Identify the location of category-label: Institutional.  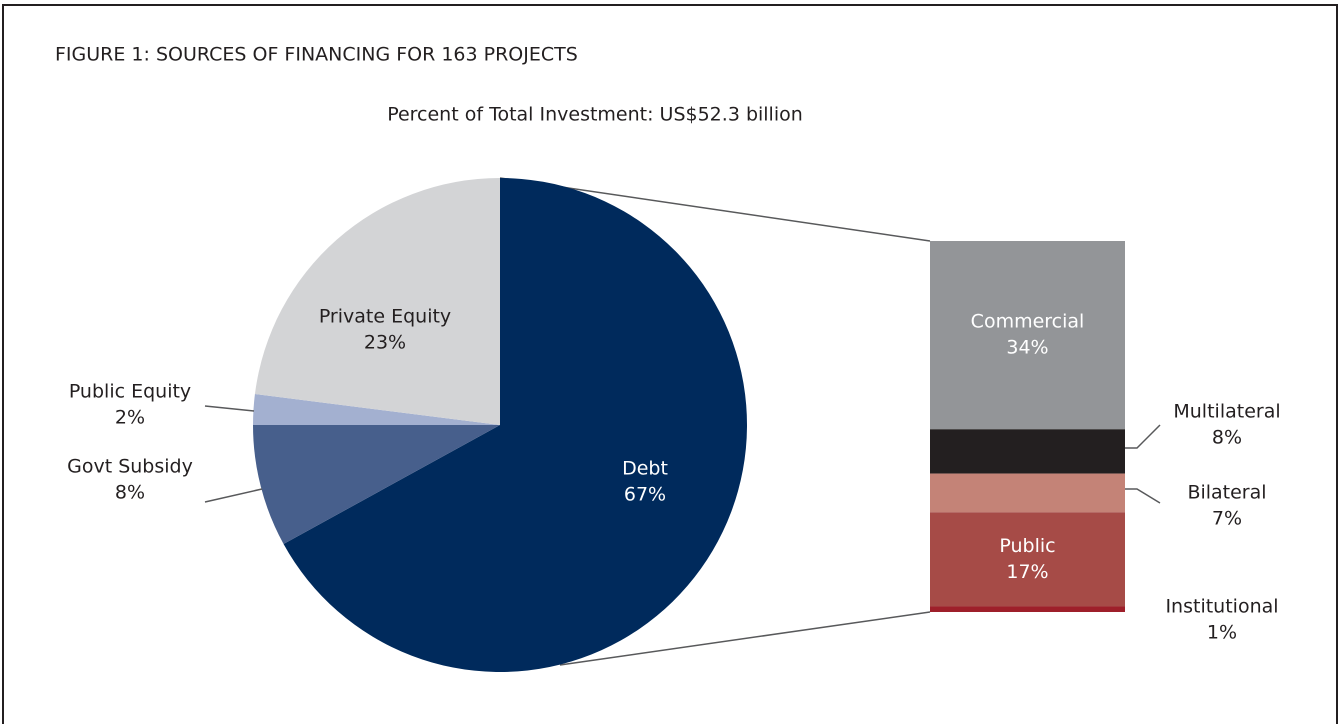
(1221, 607).